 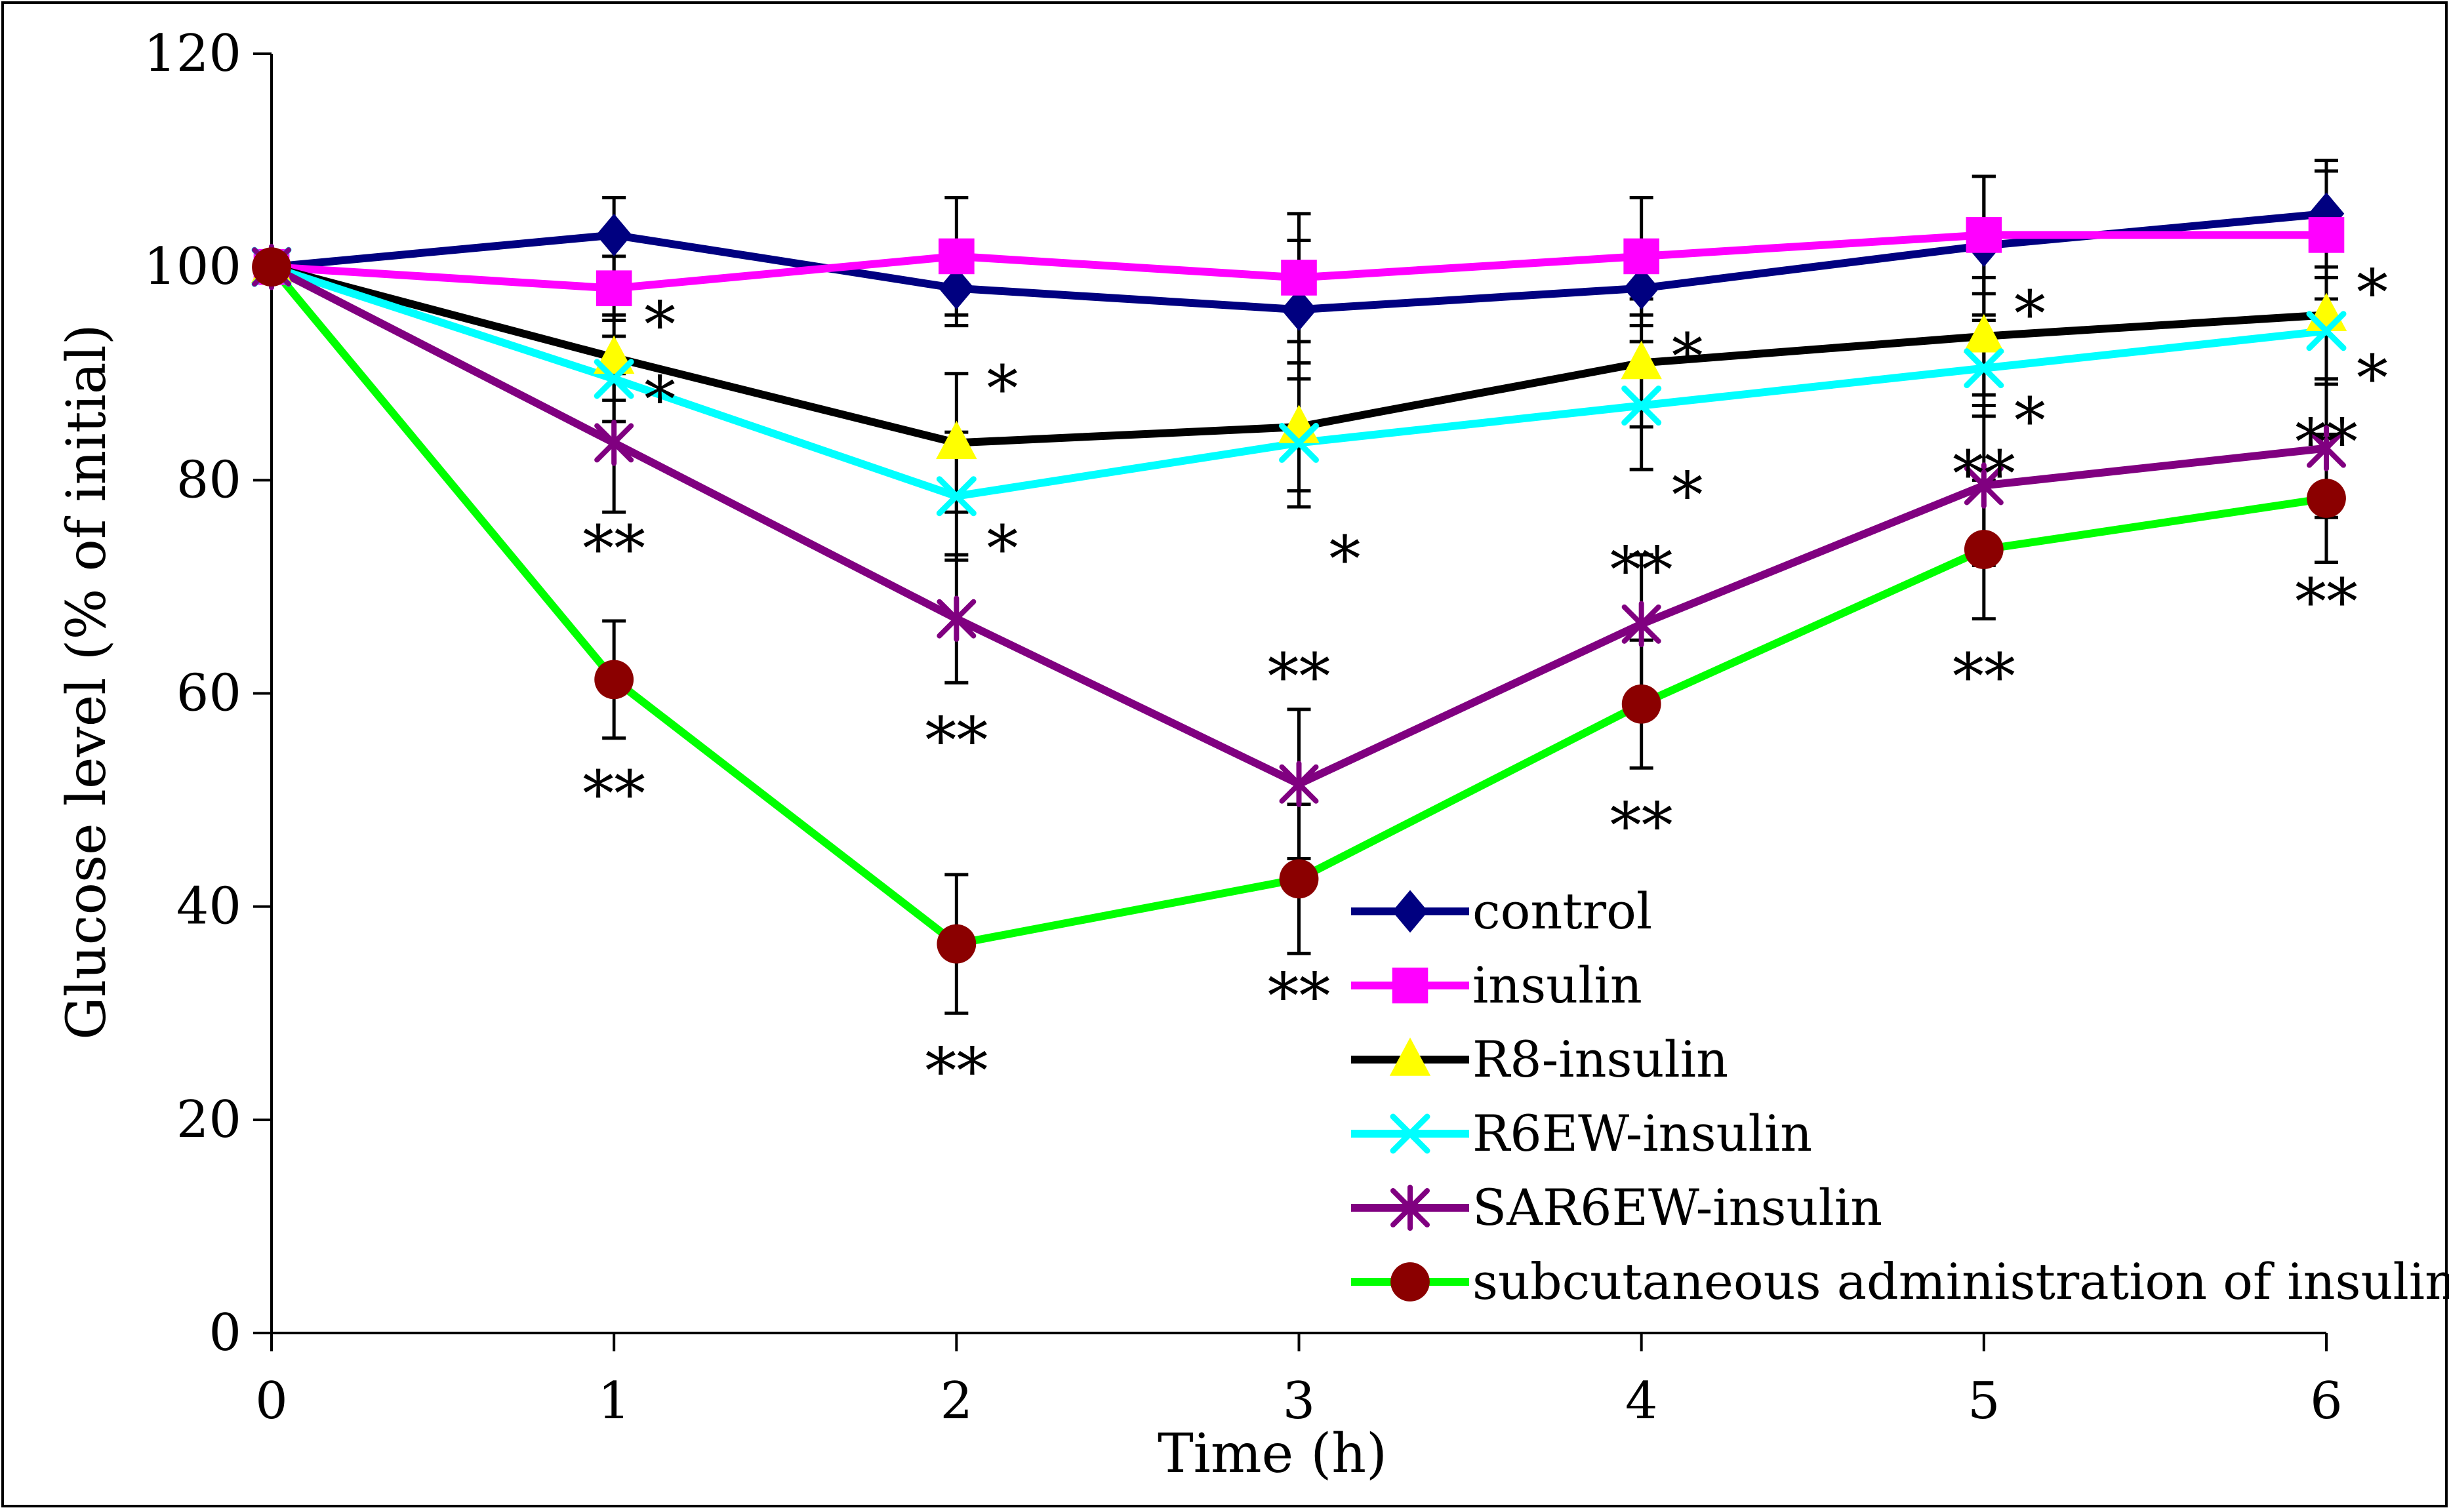 I want to click on y-tick-label: 40, so click(x=208, y=906).